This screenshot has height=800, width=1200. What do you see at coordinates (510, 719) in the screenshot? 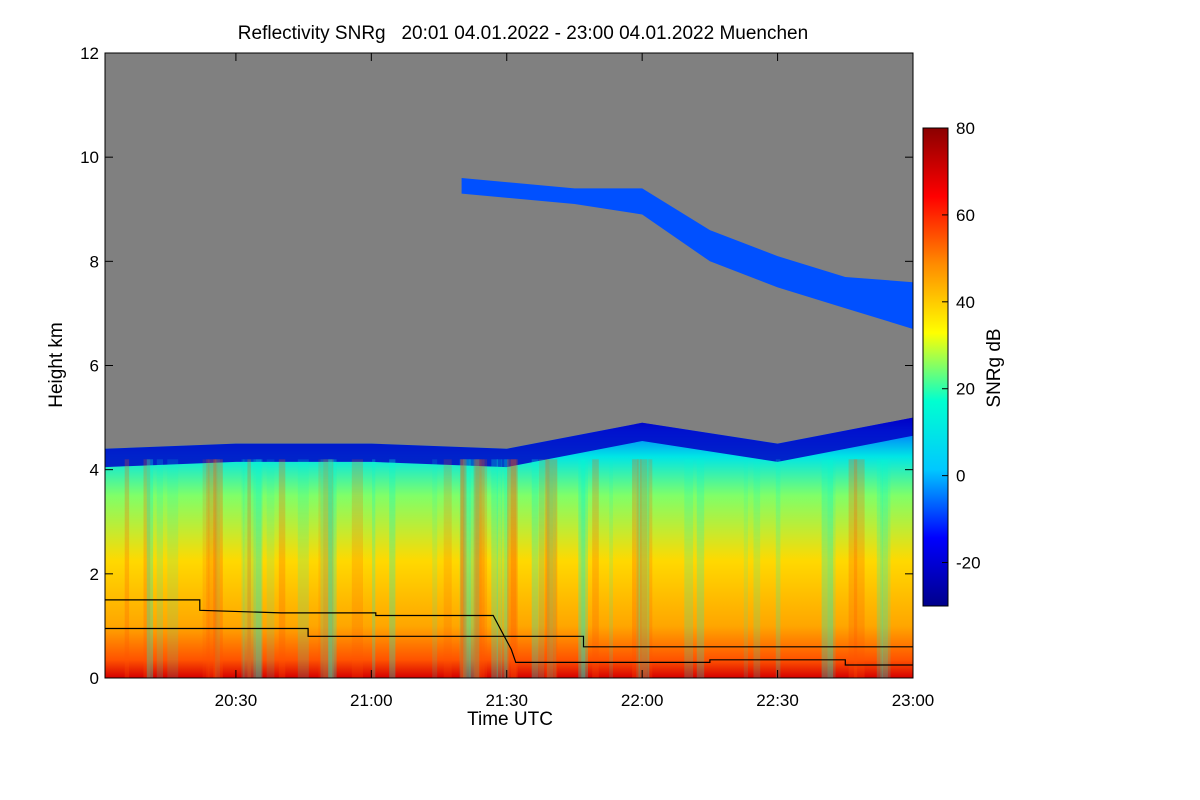
I see `x-axis-title: Time UTC` at bounding box center [510, 719].